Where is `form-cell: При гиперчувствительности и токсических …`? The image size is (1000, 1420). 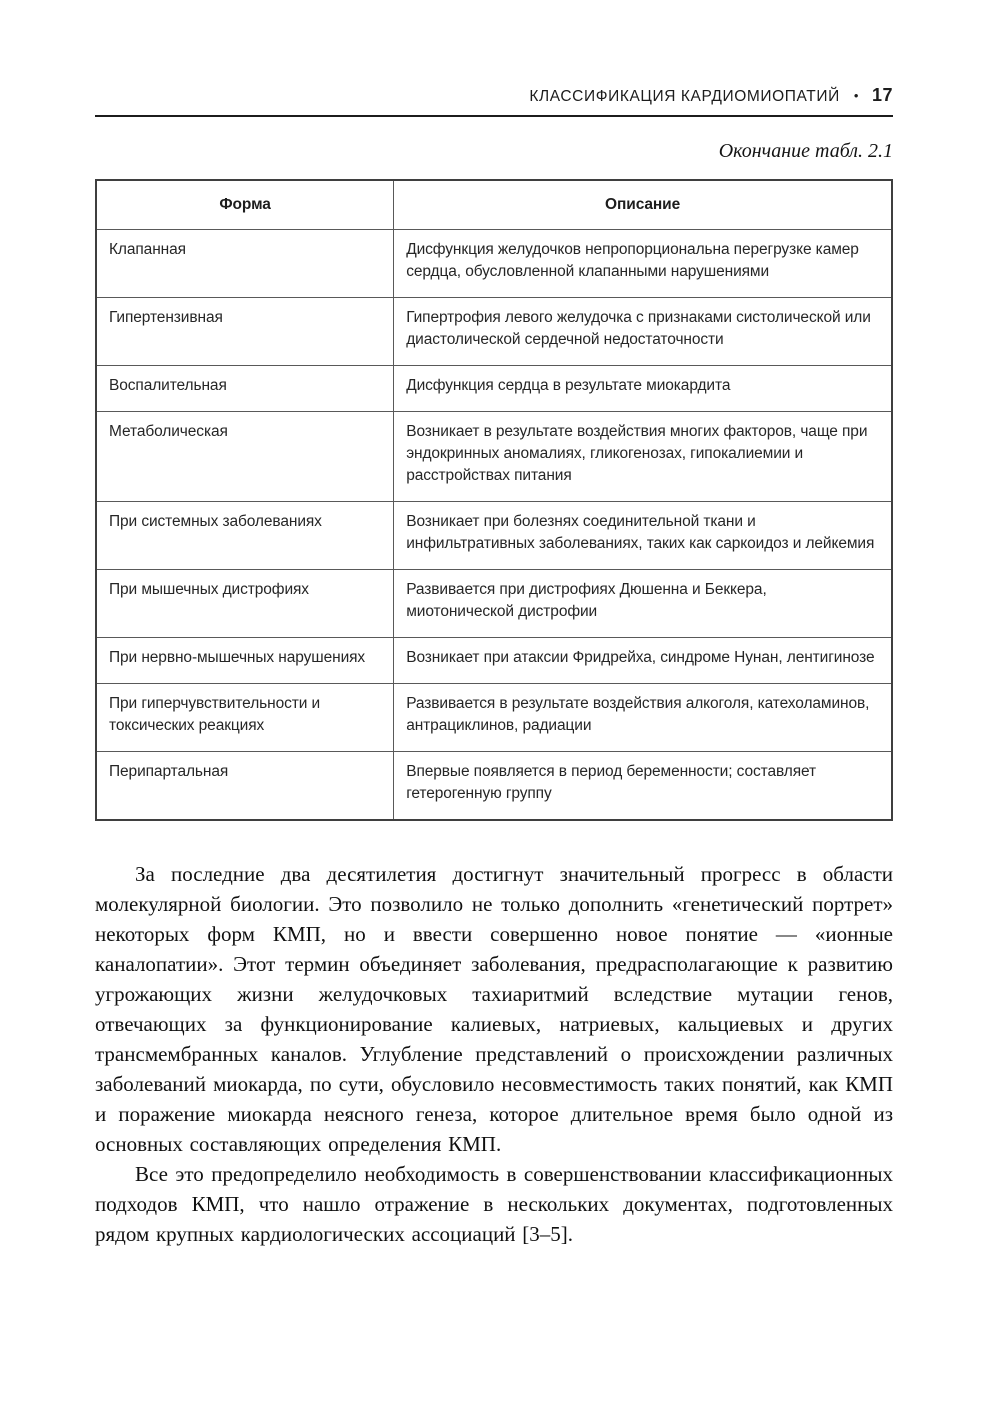 form-cell: При гиперчувствительности и токсических … is located at coordinates (245, 717).